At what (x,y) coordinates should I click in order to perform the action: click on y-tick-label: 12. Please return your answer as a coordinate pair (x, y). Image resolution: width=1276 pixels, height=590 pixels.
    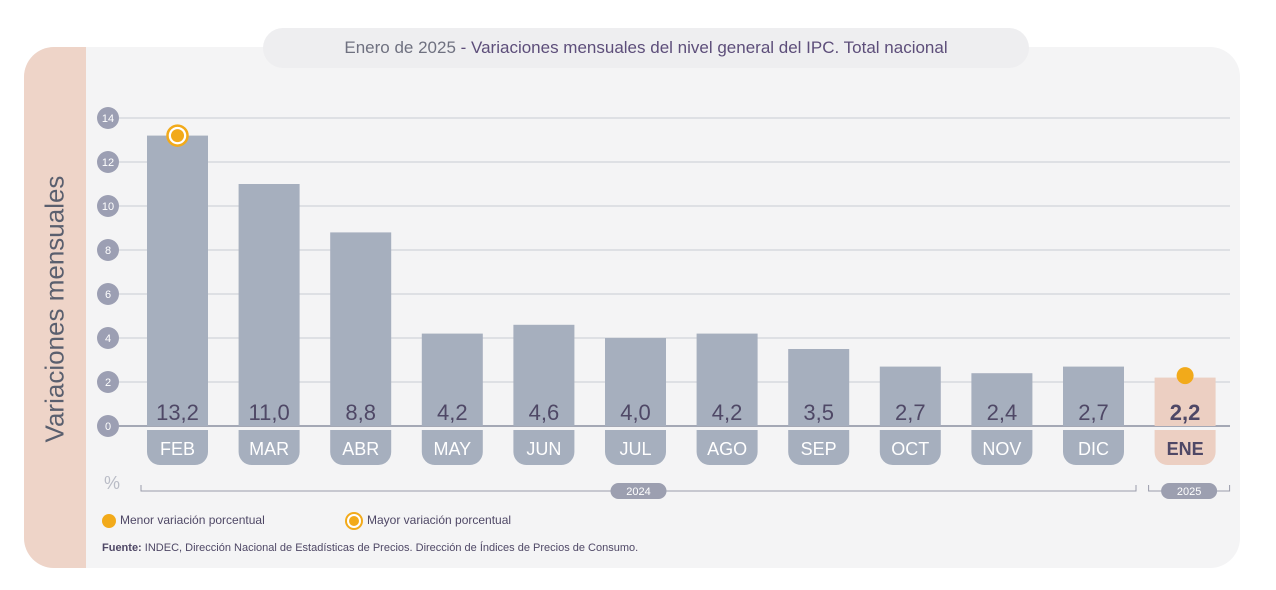
    Looking at the image, I should click on (108, 163).